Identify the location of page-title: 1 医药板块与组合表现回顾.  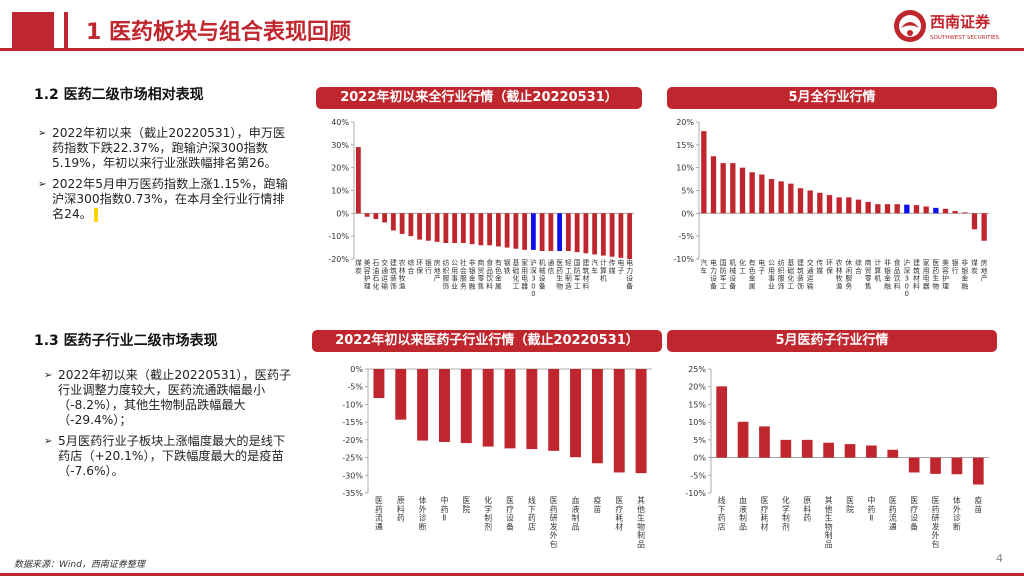
(218, 32).